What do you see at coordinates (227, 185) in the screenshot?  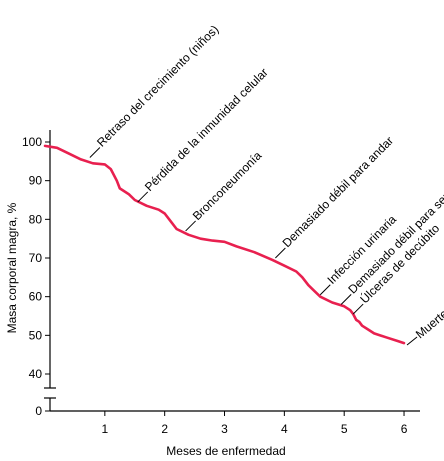 I see `annotation-label: Bronconeumonía` at bounding box center [227, 185].